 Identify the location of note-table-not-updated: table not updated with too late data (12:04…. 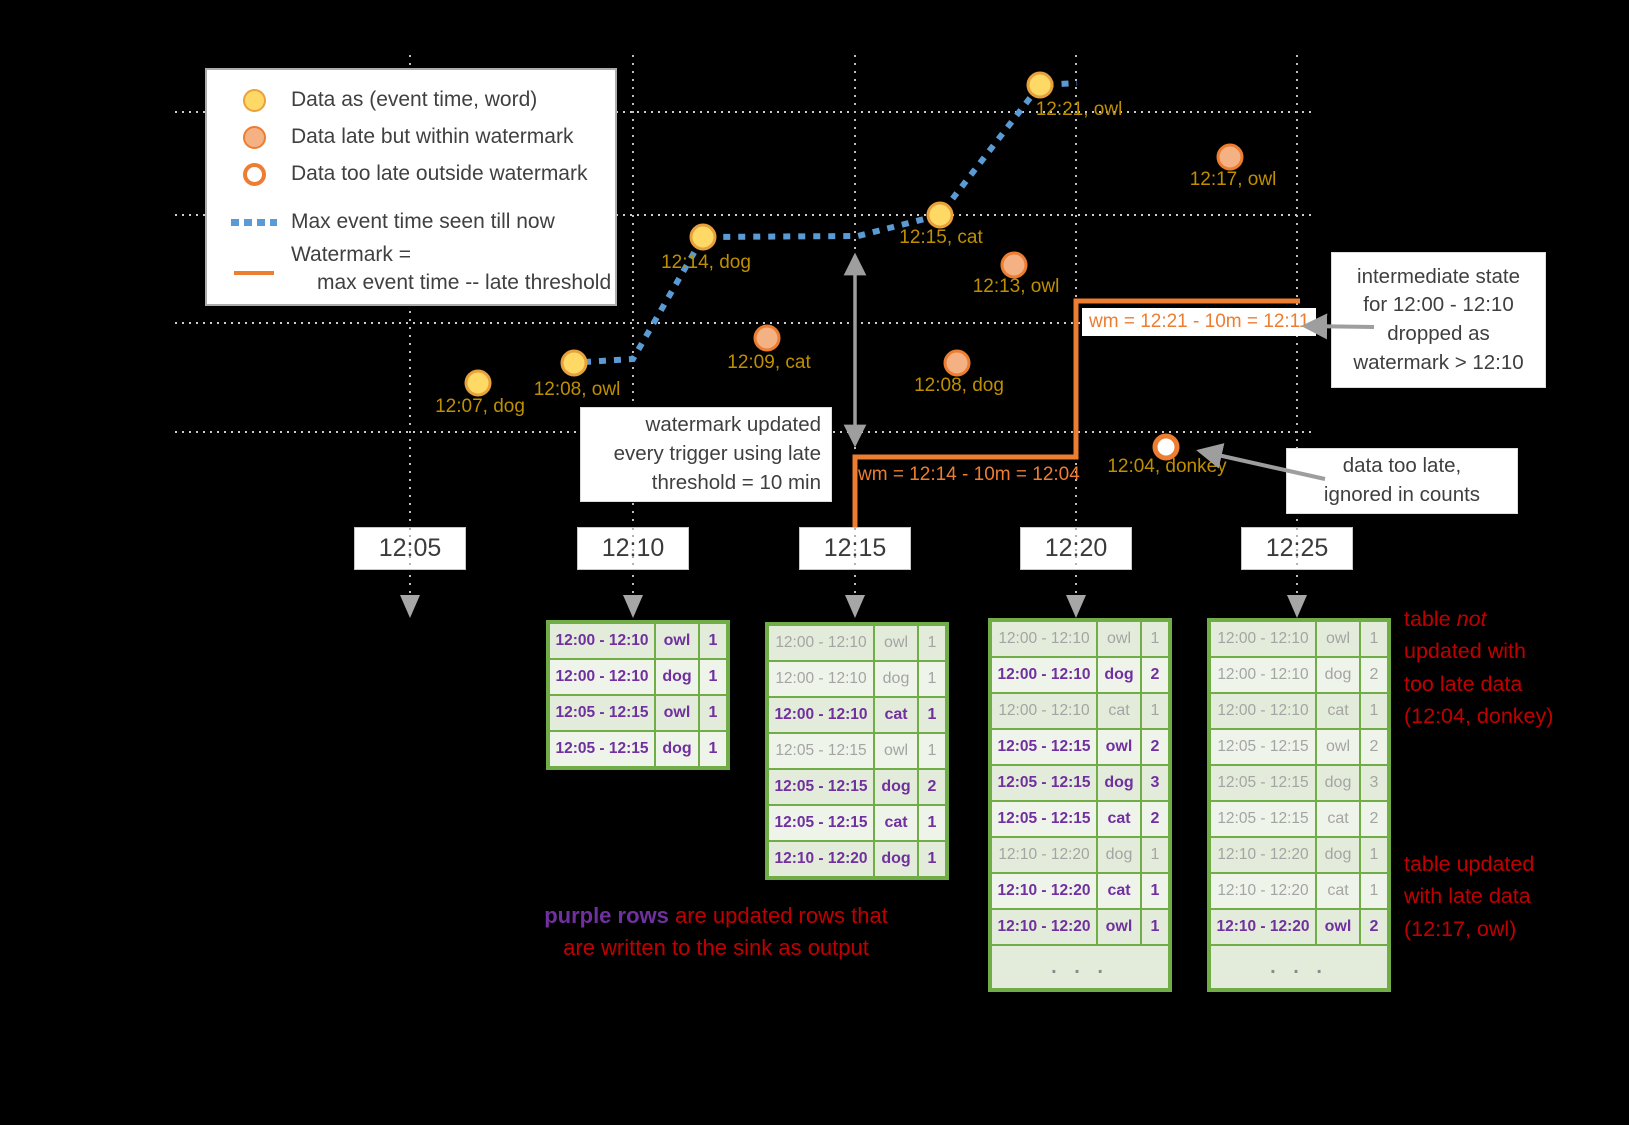
(1478, 667).